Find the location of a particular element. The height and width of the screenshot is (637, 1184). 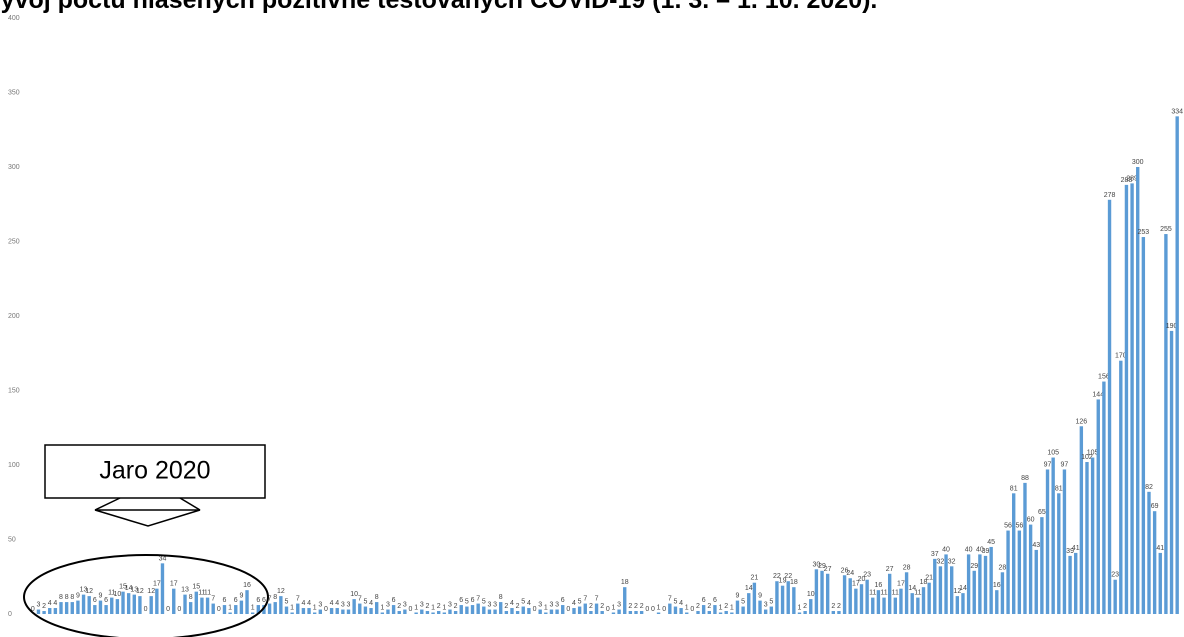

value-label: 253 is located at coordinates (1144, 232).